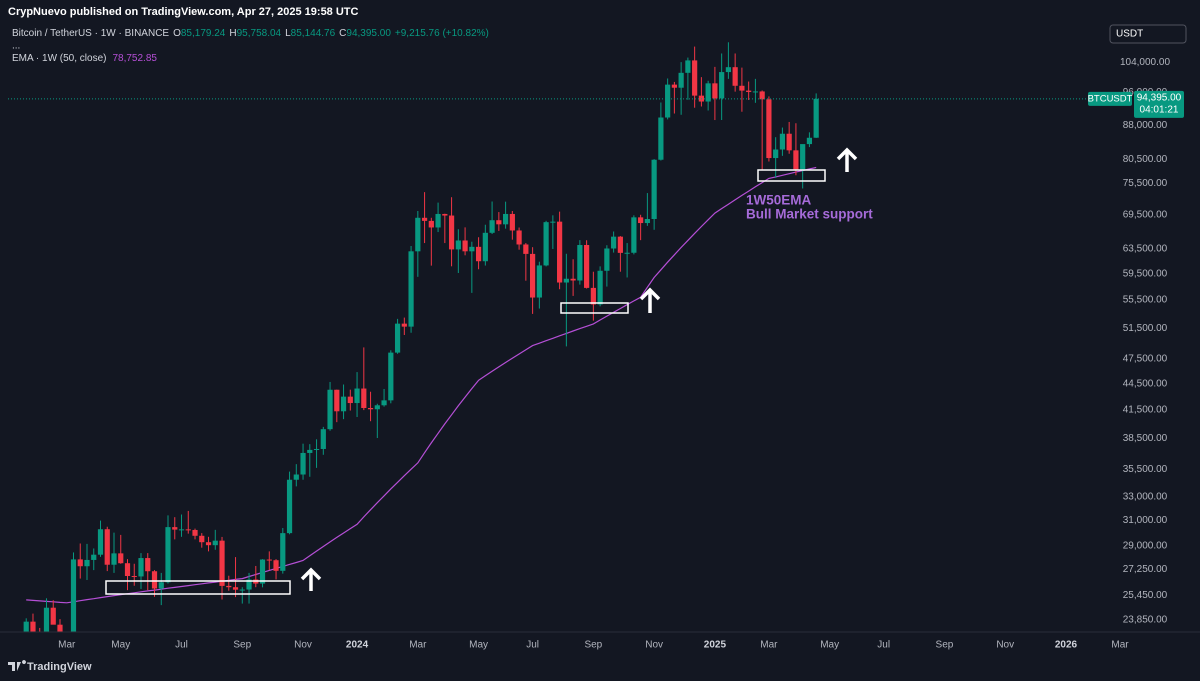 This screenshot has height=681, width=1200. Describe the element at coordinates (17, 665) in the screenshot. I see `logo-icon` at that location.